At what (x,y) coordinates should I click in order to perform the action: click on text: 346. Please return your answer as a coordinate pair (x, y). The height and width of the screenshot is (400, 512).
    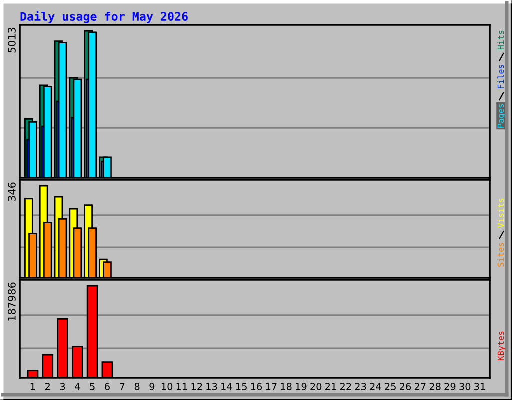
    Looking at the image, I should click on (12, 192).